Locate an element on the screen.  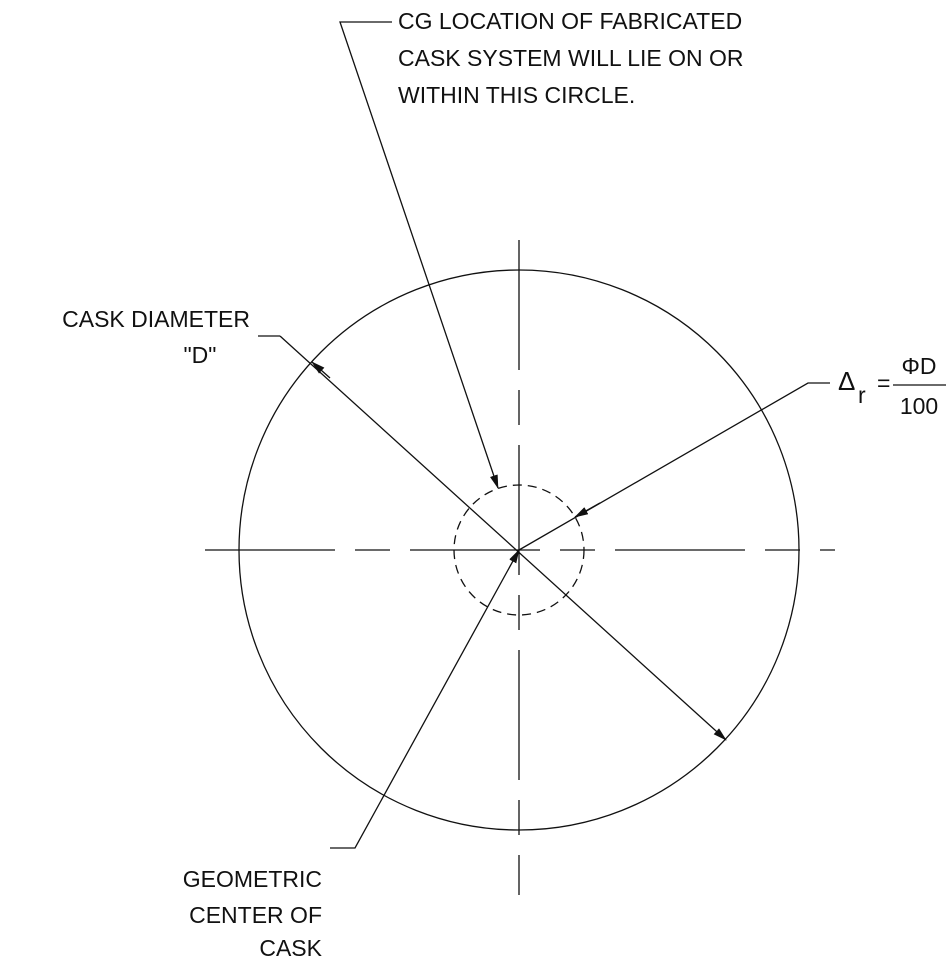
center-note-line: CENTER OF is located at coordinates (255, 915).